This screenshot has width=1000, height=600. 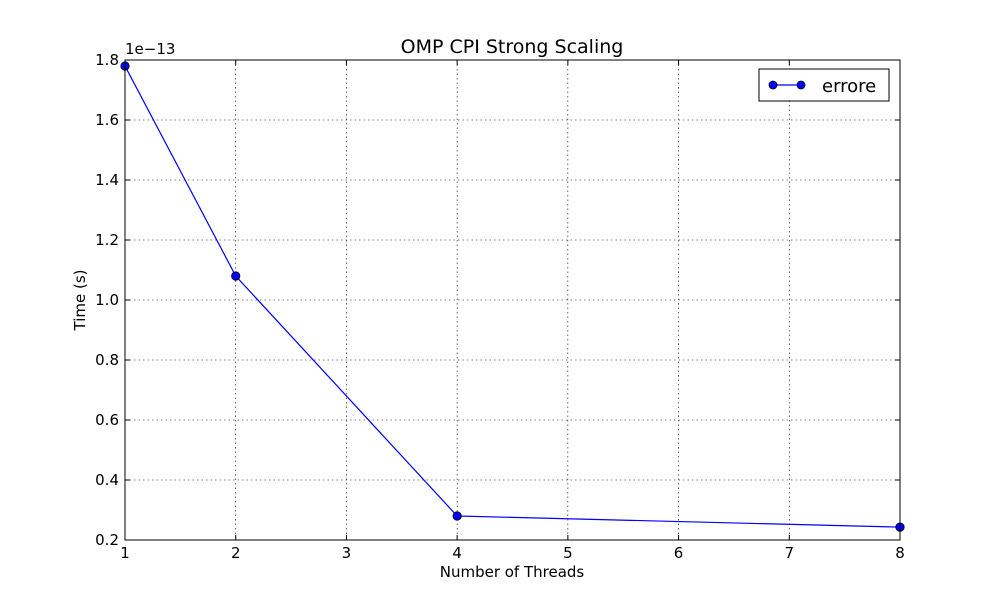 I want to click on x-tick-label: 2, so click(x=236, y=553).